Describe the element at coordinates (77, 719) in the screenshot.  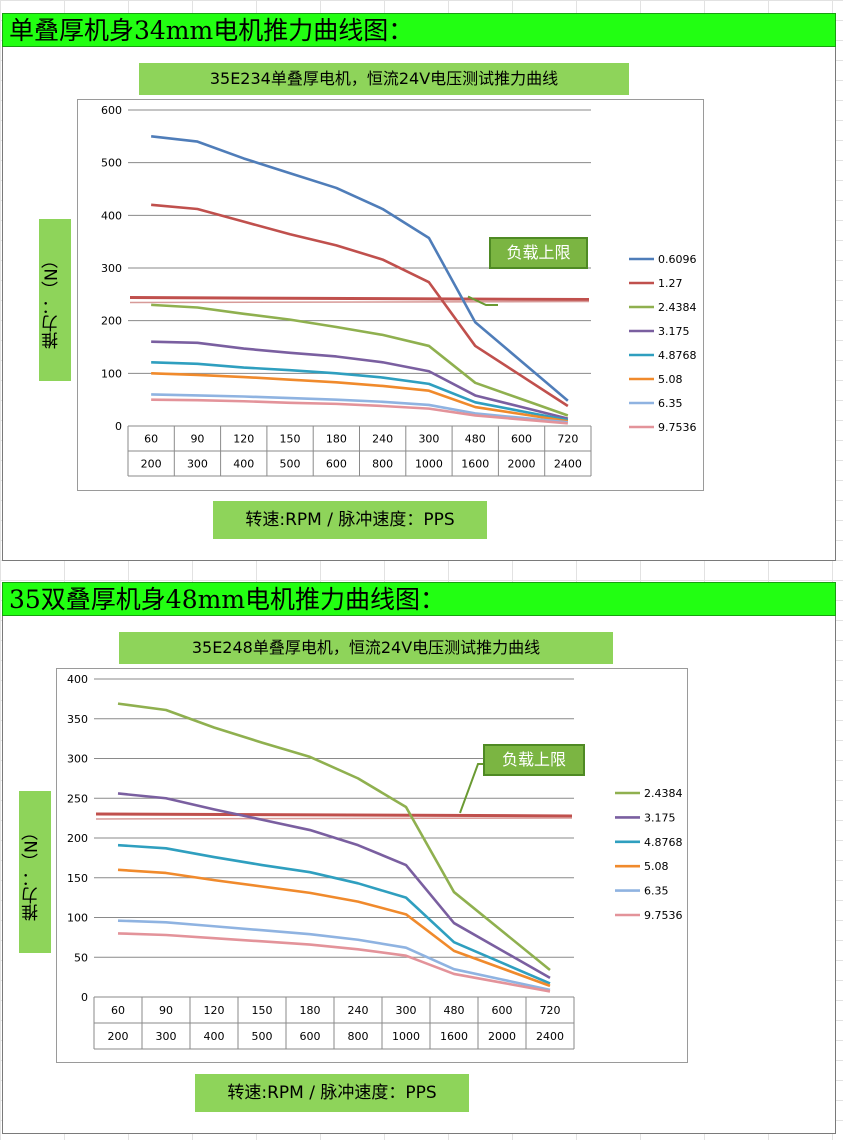
I see `y-tick-label: 350` at that location.